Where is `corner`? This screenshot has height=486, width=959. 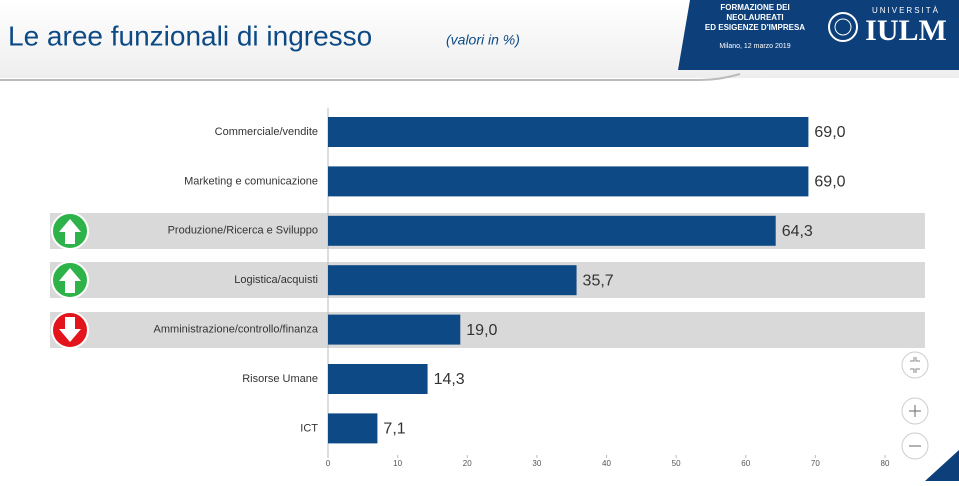
corner is located at coordinates (942, 465).